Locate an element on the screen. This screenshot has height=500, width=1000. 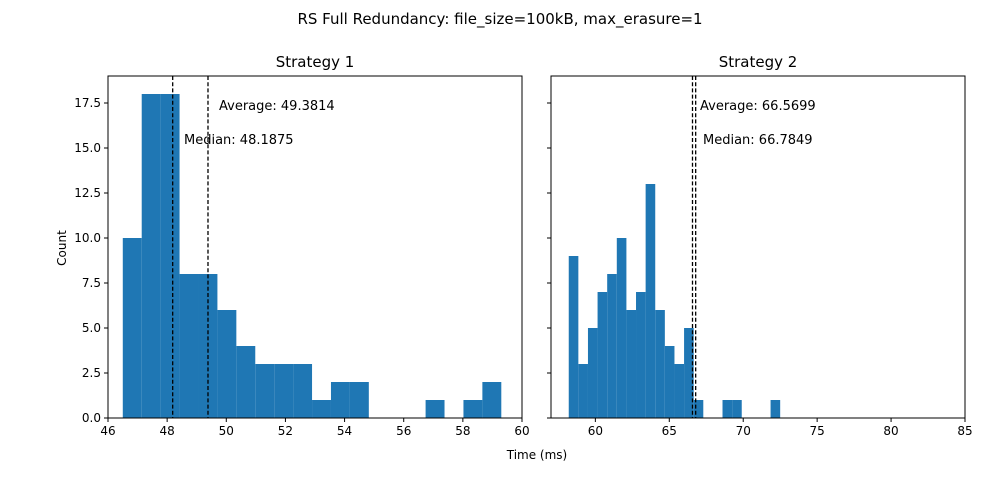
x-tick-label: 52 is located at coordinates (285, 431).